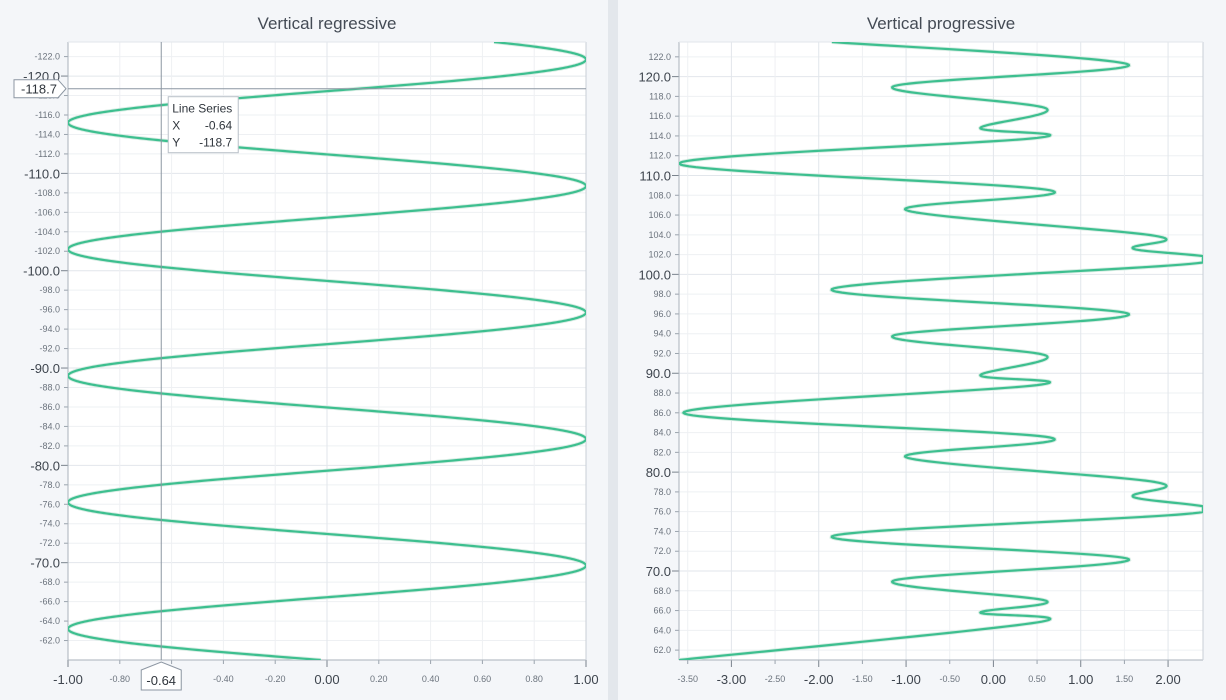  I want to click on y-minor-tick-label: -82.0, so click(49, 446).